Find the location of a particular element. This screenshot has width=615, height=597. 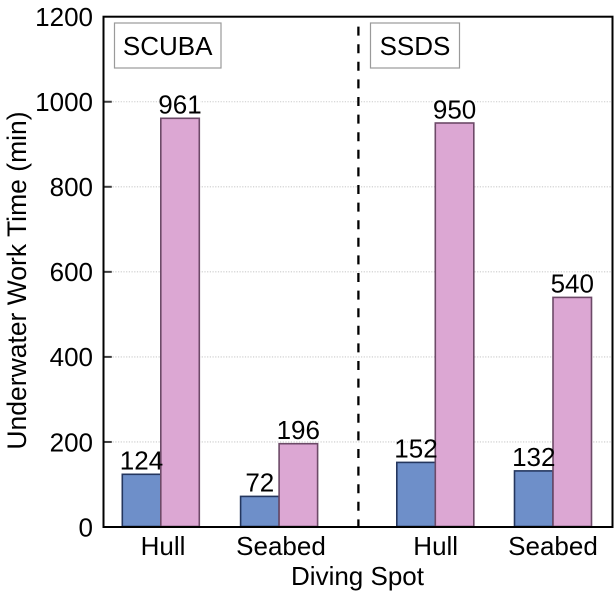

svg-text: Underwater Work Time (min) is located at coordinates (17, 280).